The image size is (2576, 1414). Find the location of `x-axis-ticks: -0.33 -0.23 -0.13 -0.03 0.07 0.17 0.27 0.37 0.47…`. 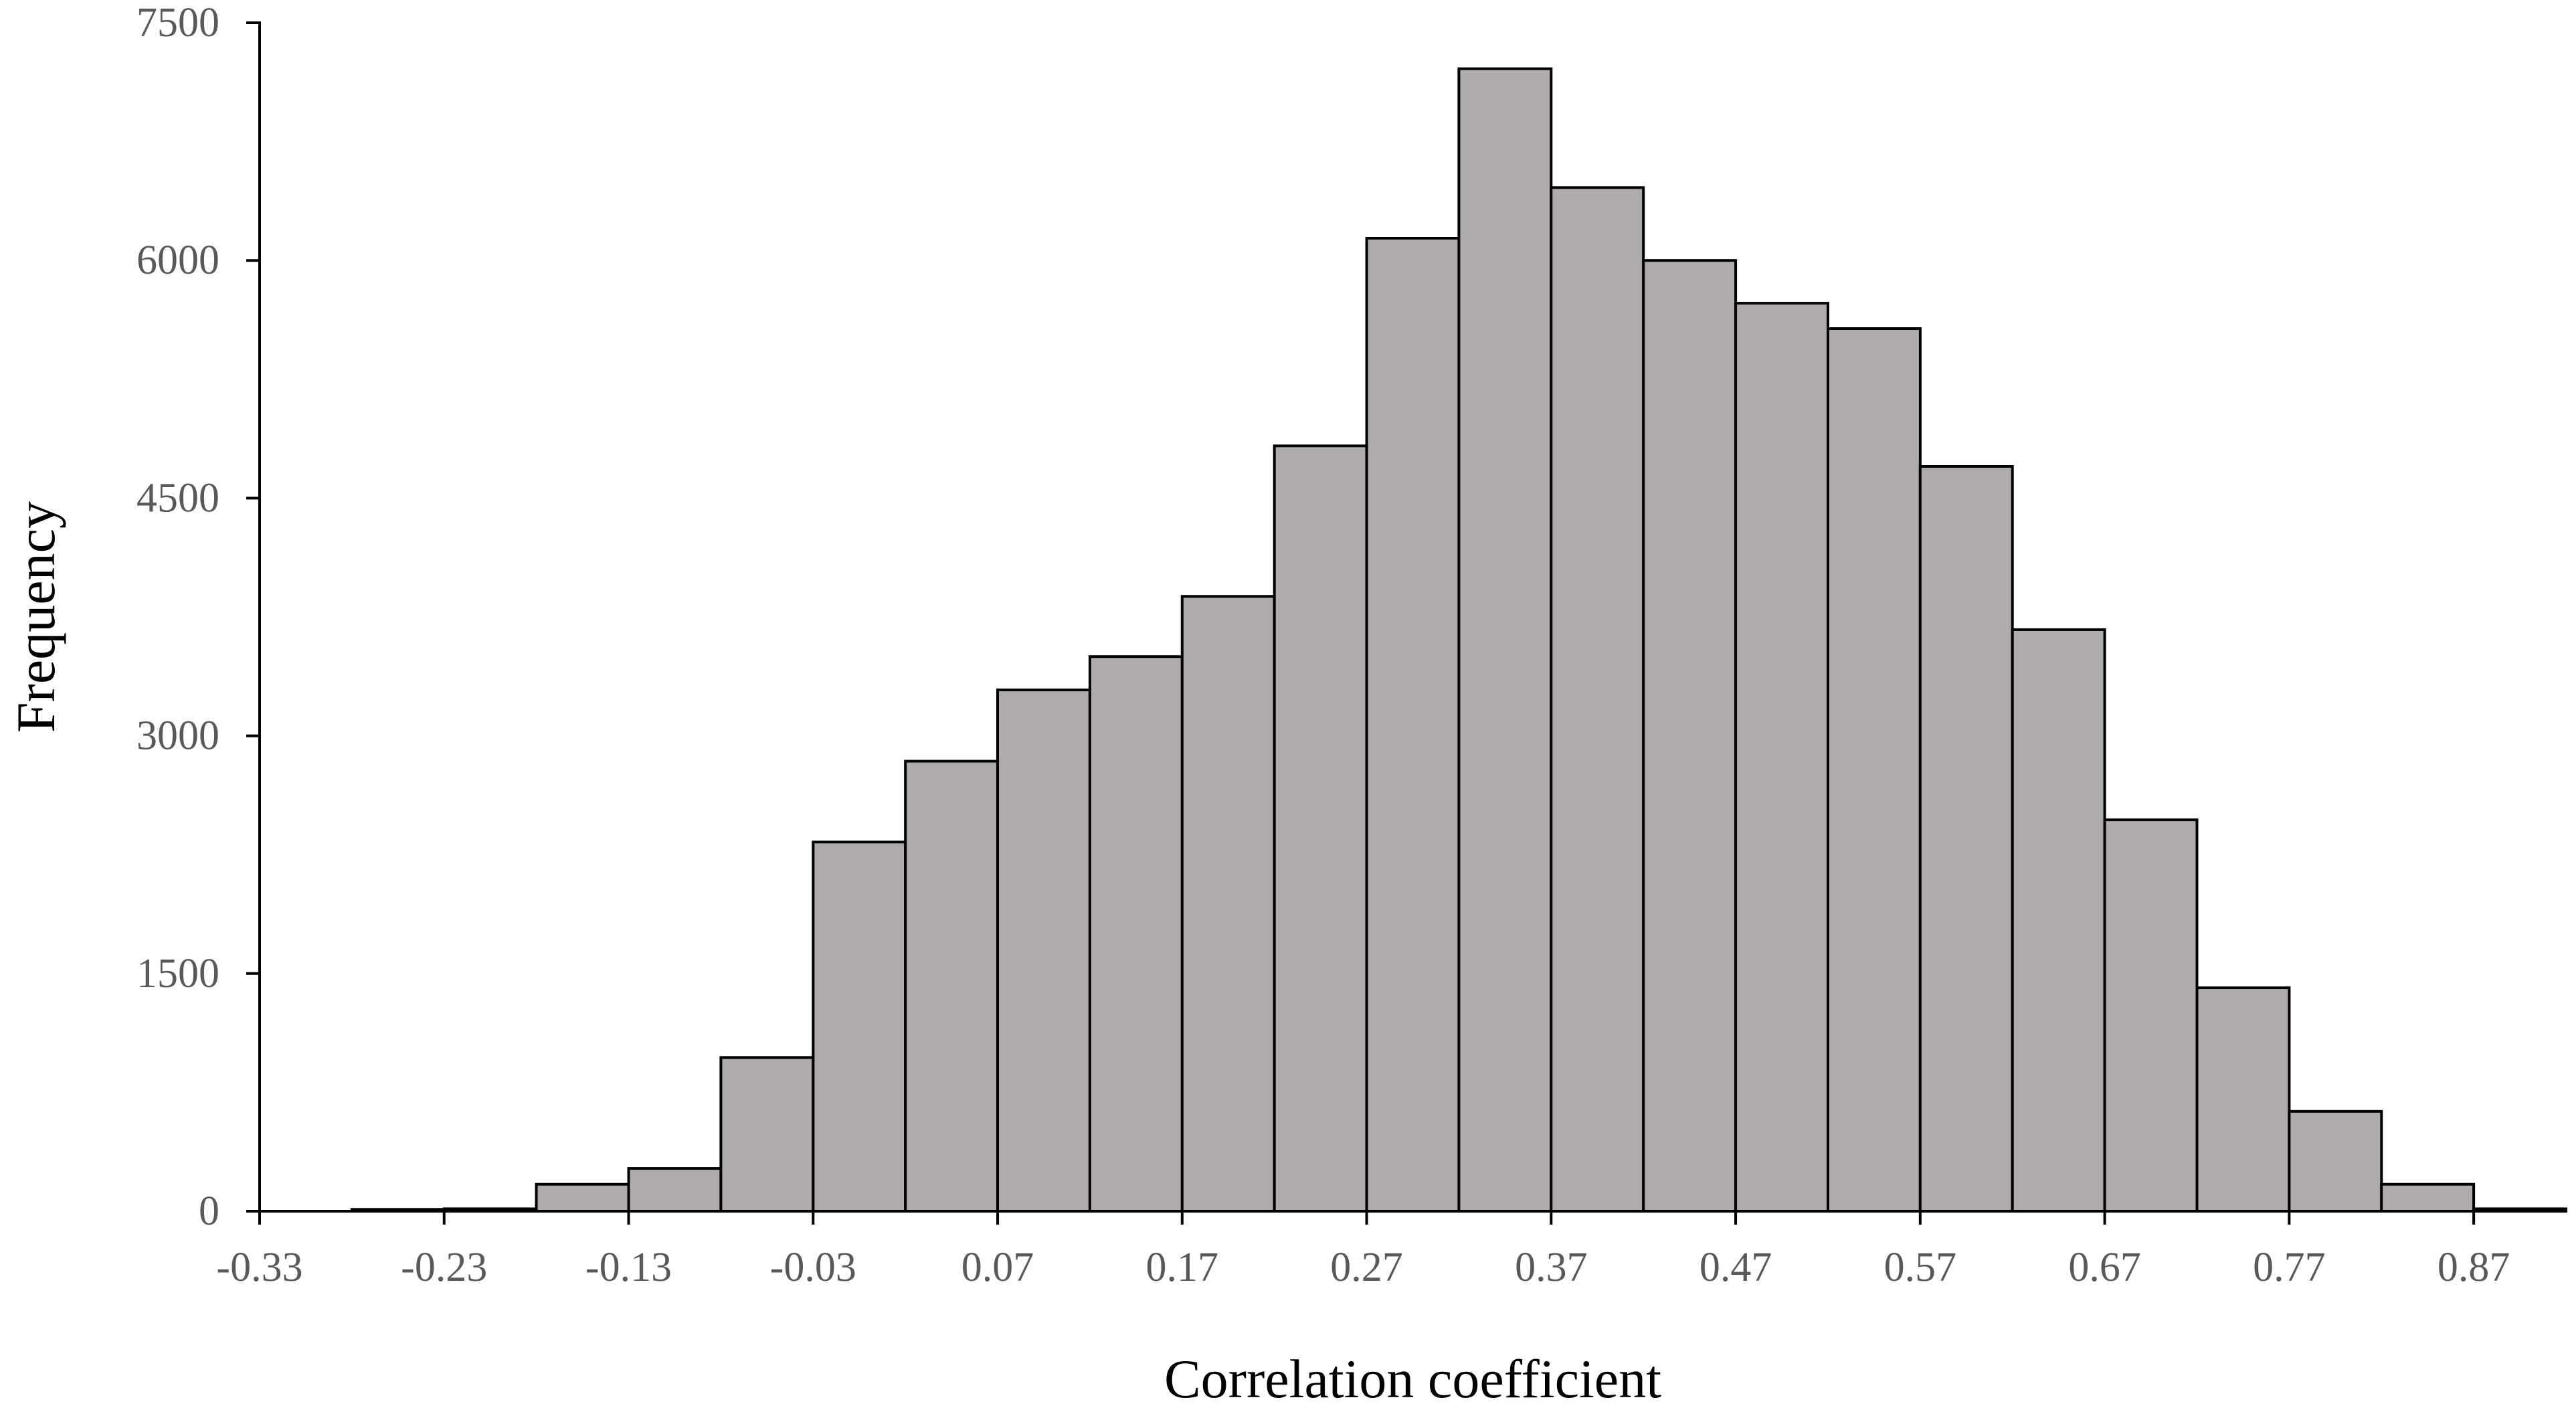

x-axis-ticks: -0.33 -0.23 -0.13 -0.03 0.07 0.17 0.27 0.37 0.47… is located at coordinates (1363, 1250).